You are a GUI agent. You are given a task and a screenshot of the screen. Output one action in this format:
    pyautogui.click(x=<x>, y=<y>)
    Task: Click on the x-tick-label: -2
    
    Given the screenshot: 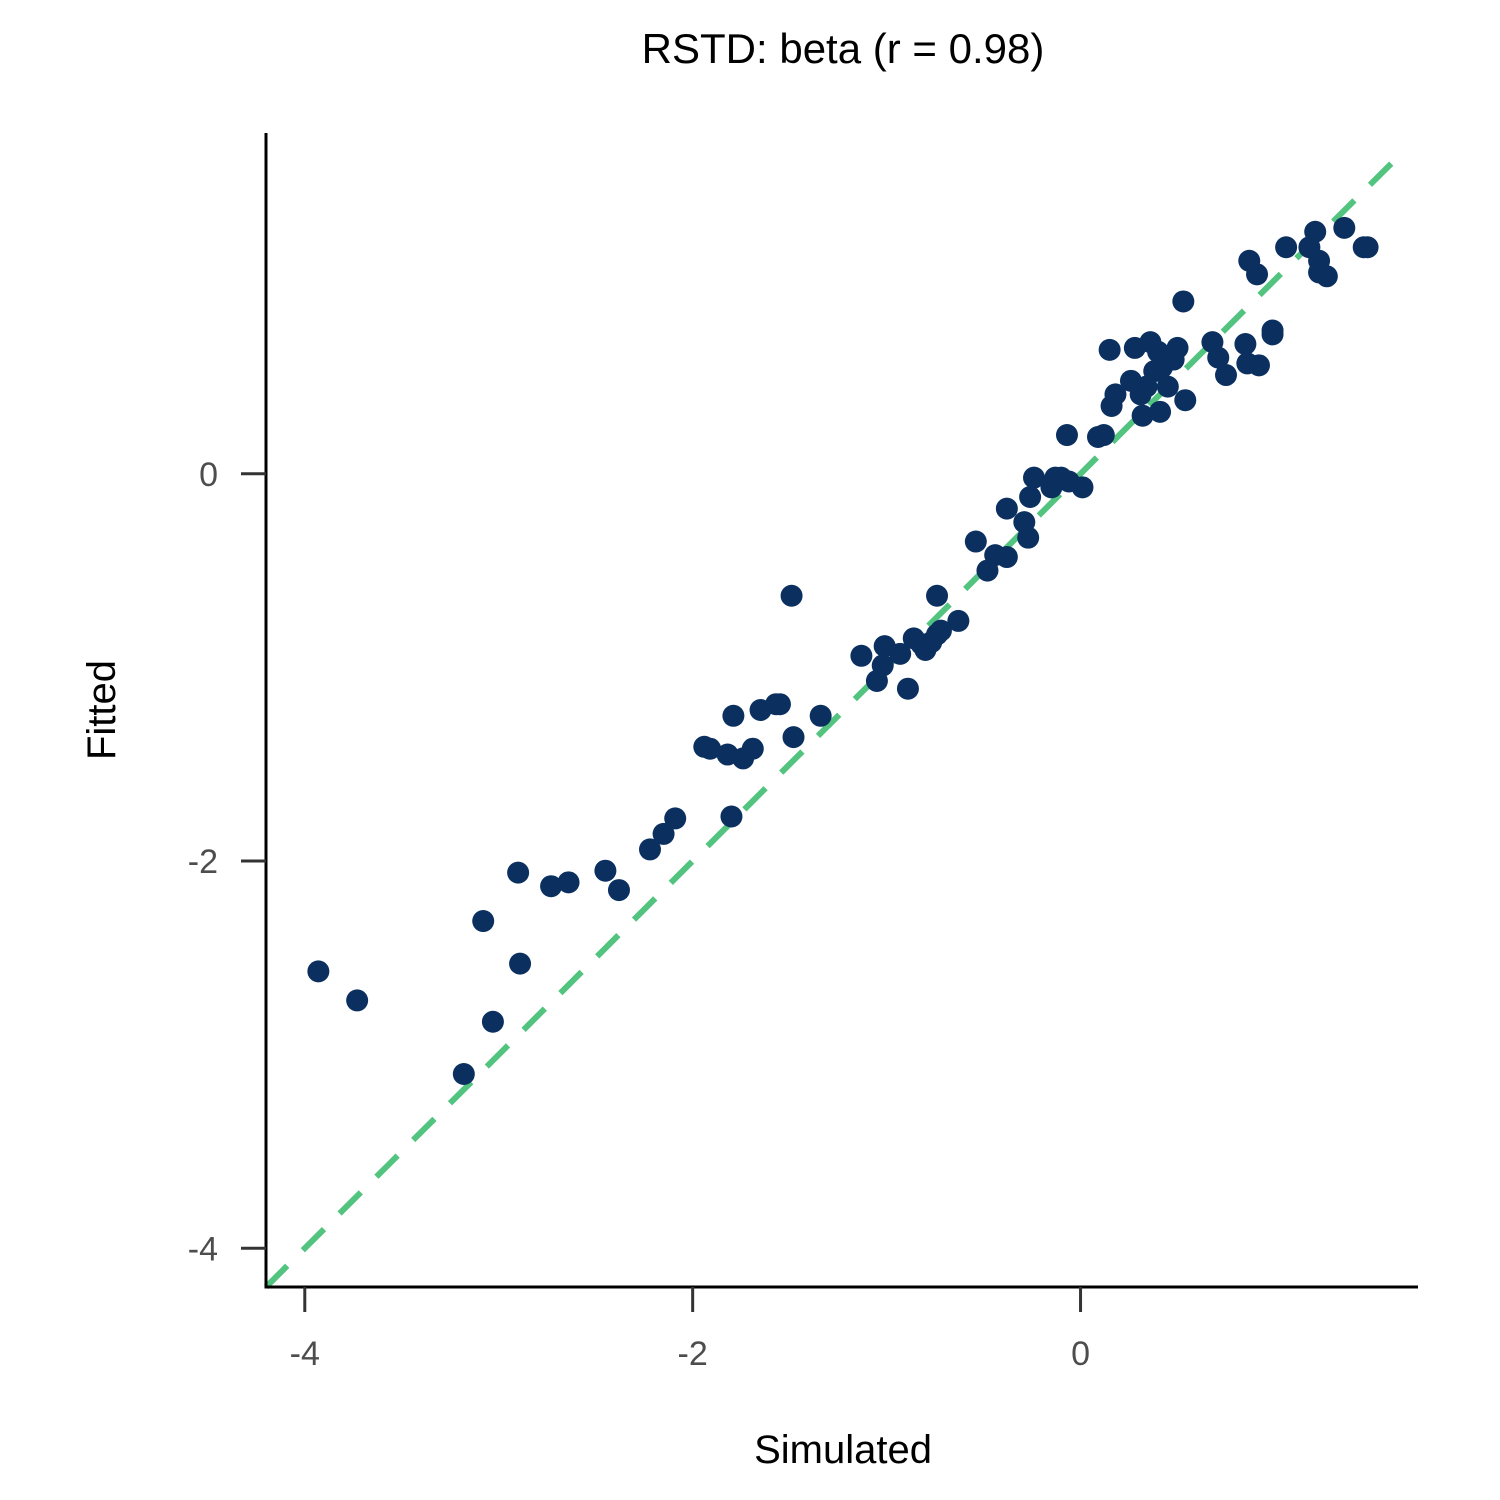 What is the action you would take?
    pyautogui.click(x=693, y=1354)
    